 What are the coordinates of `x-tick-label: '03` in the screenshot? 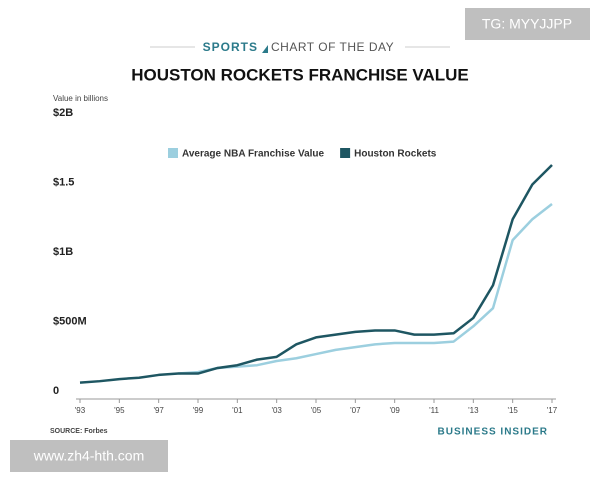 It's located at (276, 410).